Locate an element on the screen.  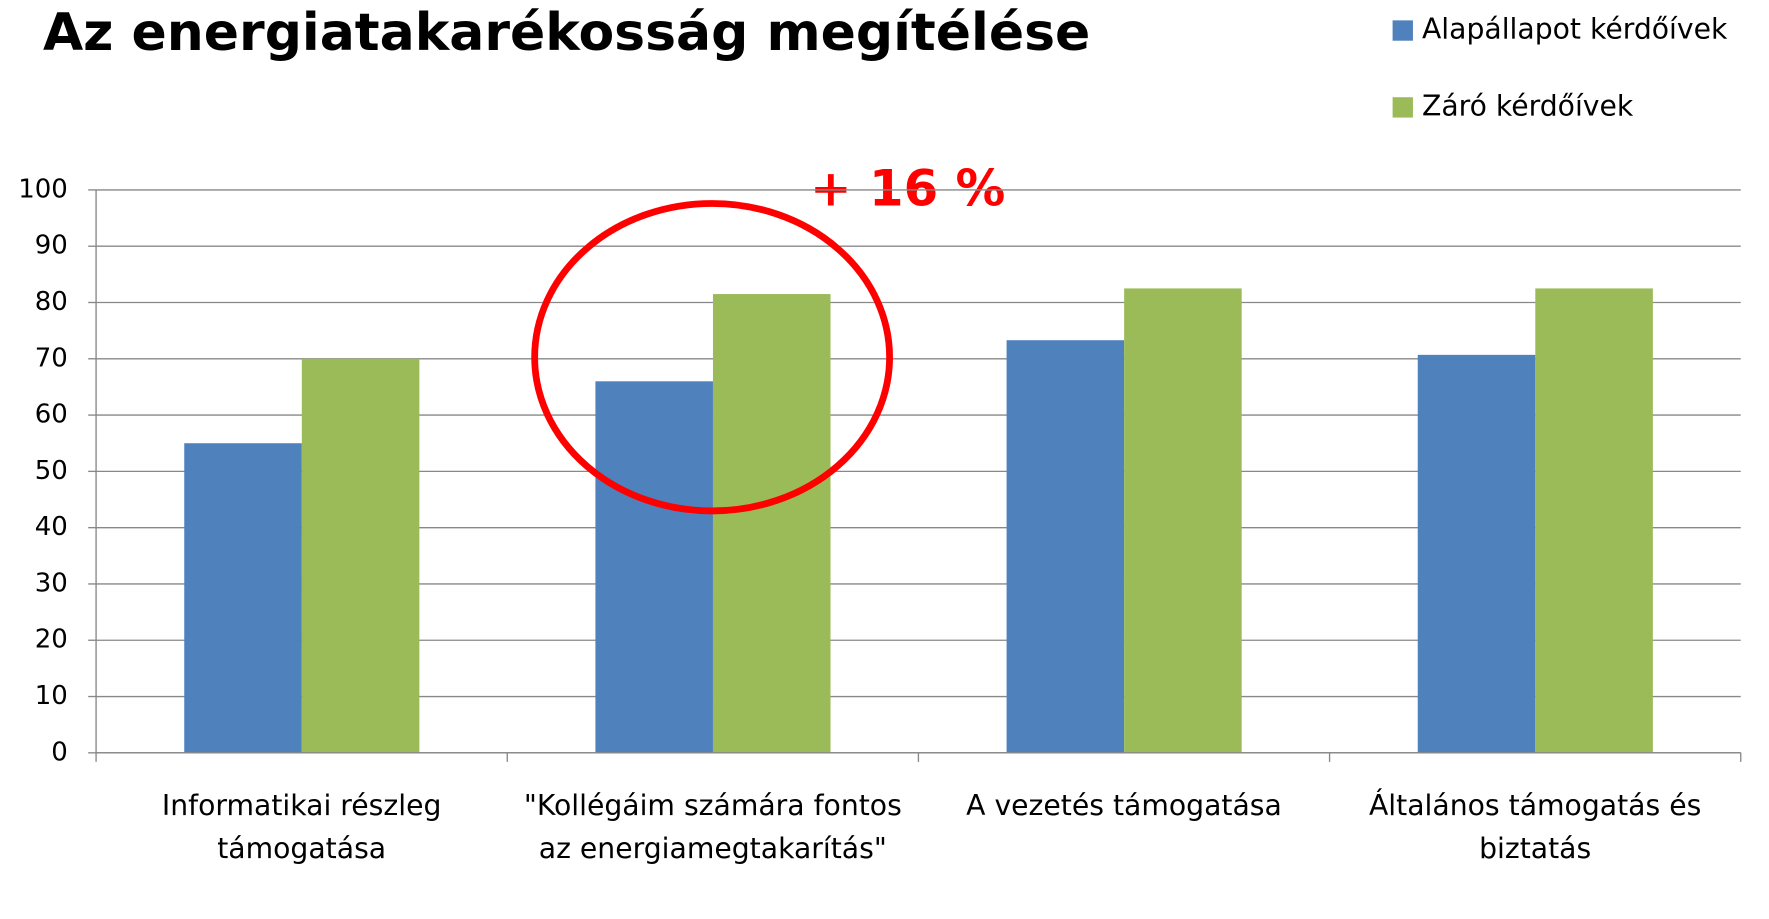
y-tick-label: 80 is located at coordinates (51, 302).